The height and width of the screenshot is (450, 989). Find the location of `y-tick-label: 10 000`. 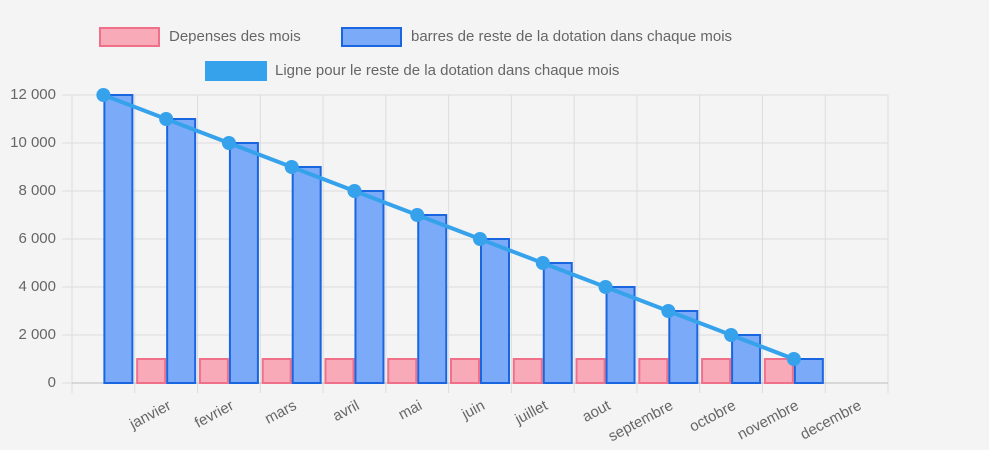

y-tick-label: 10 000 is located at coordinates (33, 142).